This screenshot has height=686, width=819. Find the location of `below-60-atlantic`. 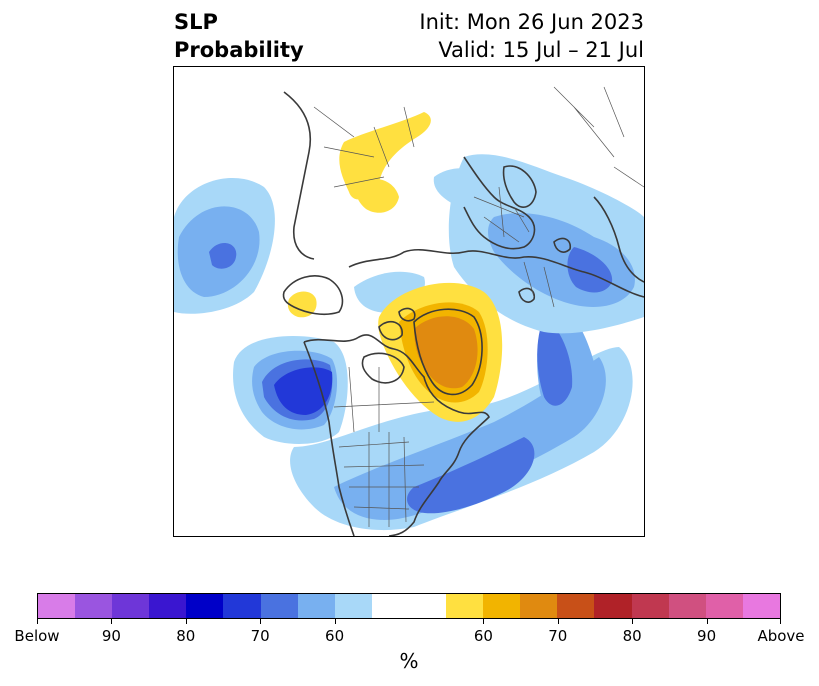

below-60-atlantic is located at coordinates (470, 438).